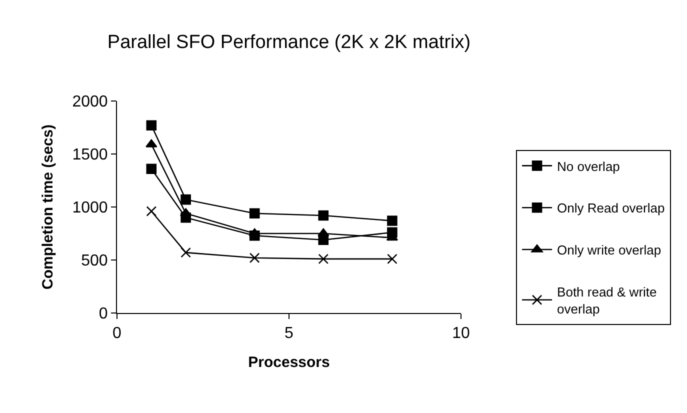 The width and height of the screenshot is (687, 413). Describe the element at coordinates (289, 333) in the screenshot. I see `x-tick-label: 5` at that location.